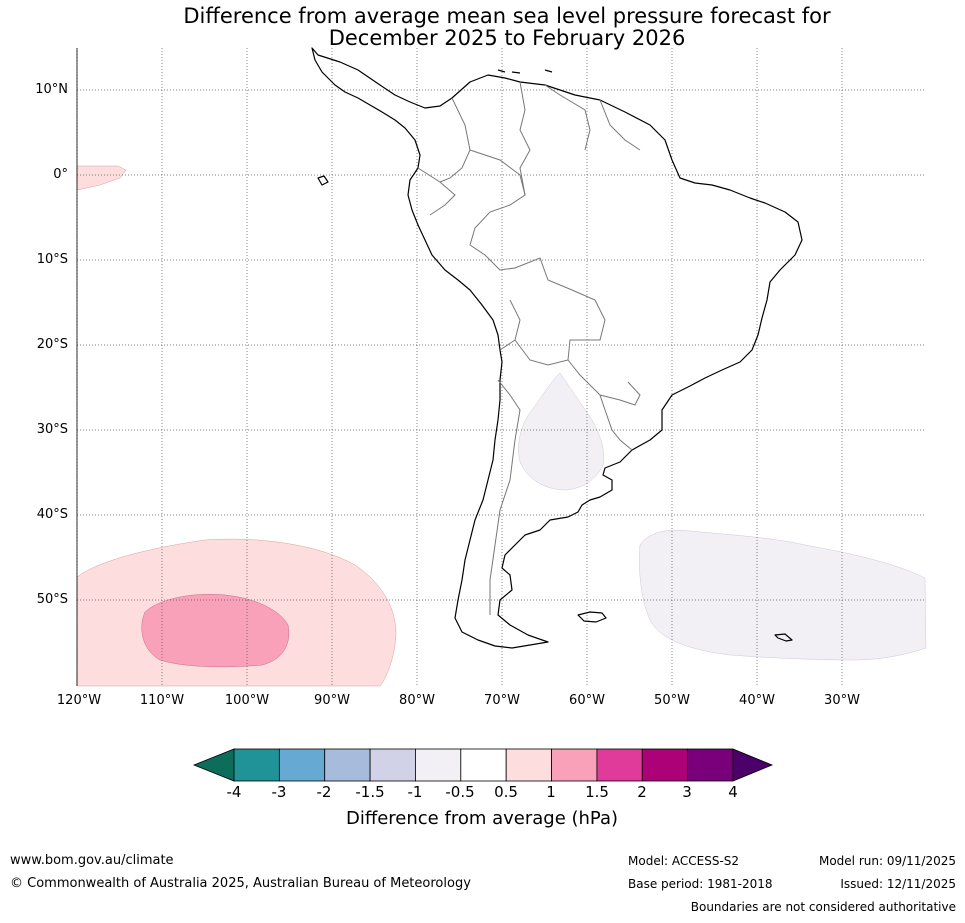 The height and width of the screenshot is (923, 965). Describe the element at coordinates (60, 174) in the screenshot. I see `lat-label-0: 0°` at that location.